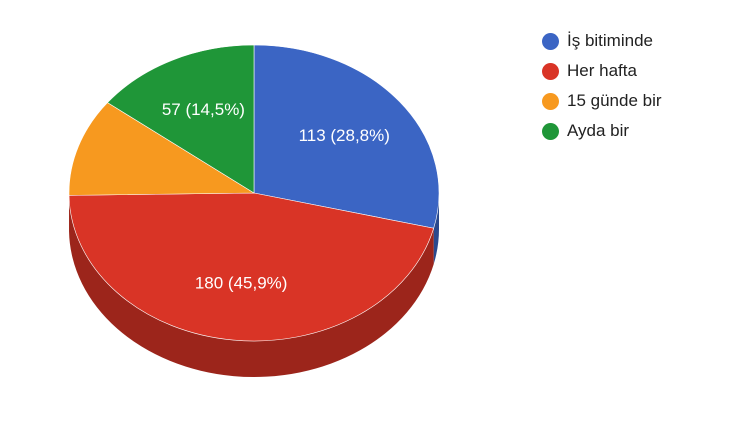  I want to click on pie-slice-i-bitiminde, so click(346, 136).